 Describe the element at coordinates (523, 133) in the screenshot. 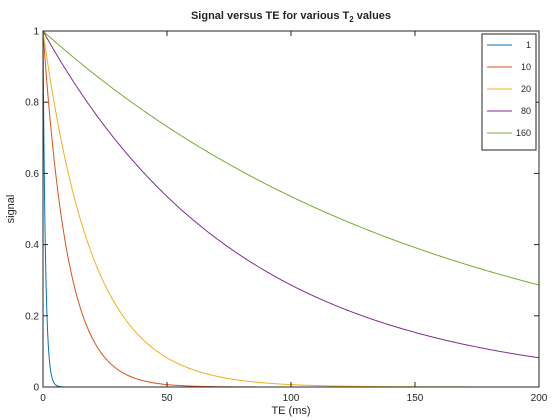

I see `legend-label-160: 160` at that location.